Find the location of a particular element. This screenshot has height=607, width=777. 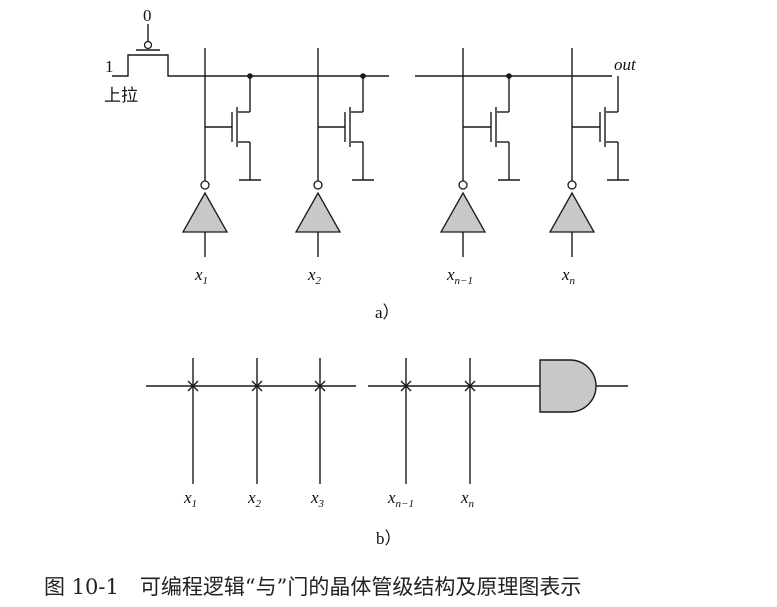

input-b-3-line: x3 is located at coordinates (318, 434).